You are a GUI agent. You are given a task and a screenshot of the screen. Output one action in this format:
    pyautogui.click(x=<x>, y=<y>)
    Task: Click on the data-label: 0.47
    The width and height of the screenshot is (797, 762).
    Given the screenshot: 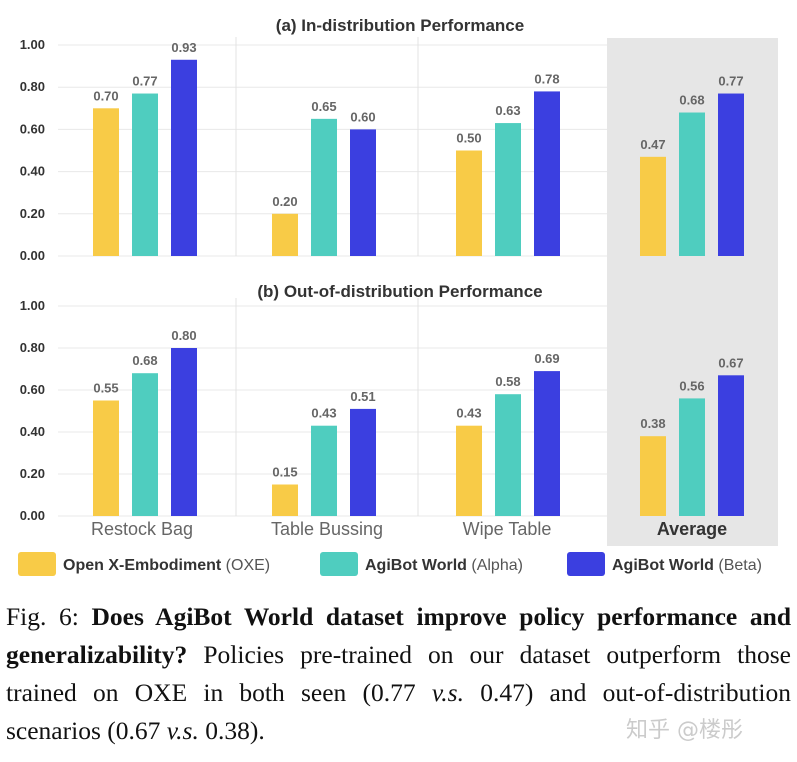 What is the action you would take?
    pyautogui.click(x=652, y=144)
    